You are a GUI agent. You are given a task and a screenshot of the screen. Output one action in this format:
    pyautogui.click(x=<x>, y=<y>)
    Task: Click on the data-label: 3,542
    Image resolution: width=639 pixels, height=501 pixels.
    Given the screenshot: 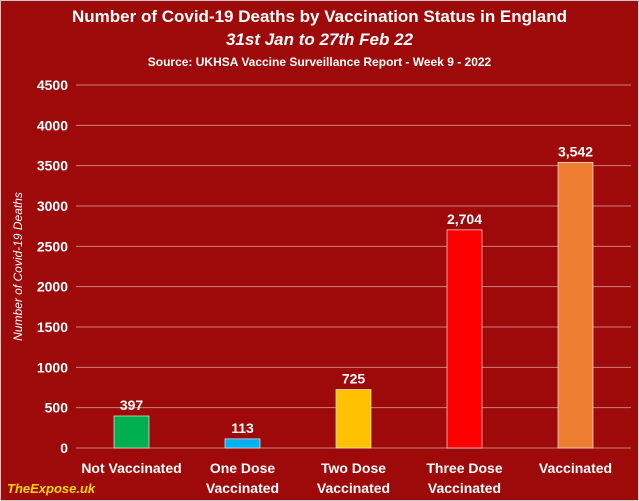 What is the action you would take?
    pyautogui.click(x=575, y=151)
    